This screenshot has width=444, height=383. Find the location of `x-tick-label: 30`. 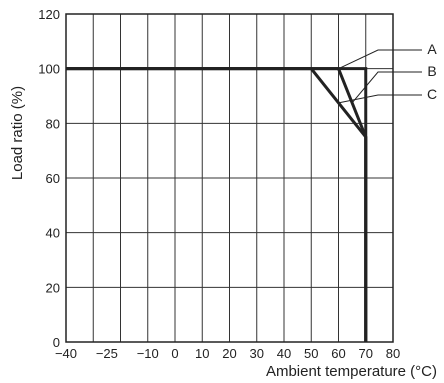

x-tick-label: 30 is located at coordinates (257, 353).